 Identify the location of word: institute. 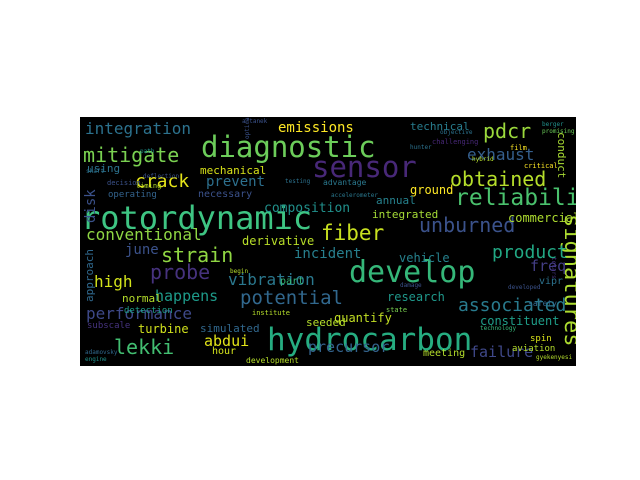
(271, 313).